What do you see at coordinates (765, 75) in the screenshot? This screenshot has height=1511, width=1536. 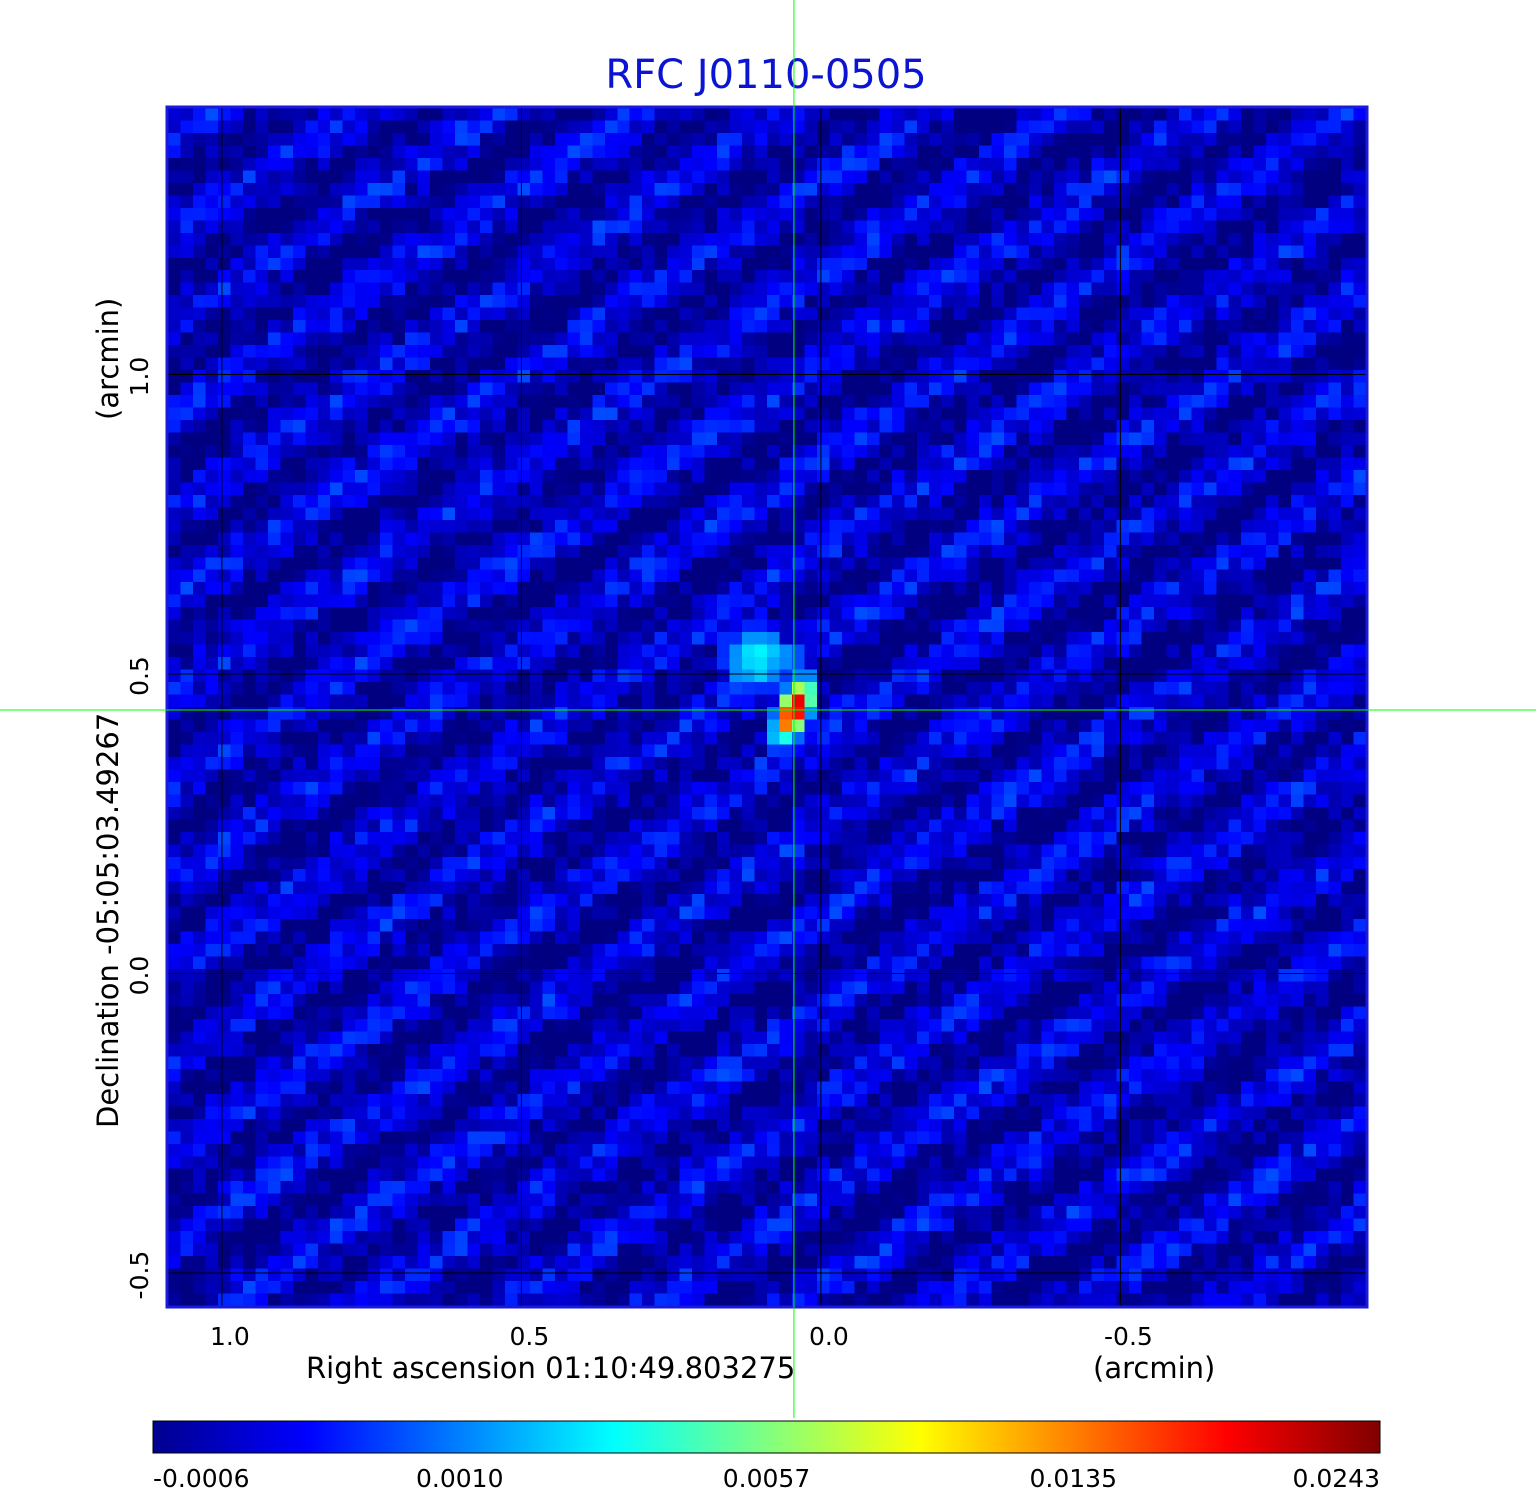 I see `chart-title: RFC J0110-0505` at bounding box center [765, 75].